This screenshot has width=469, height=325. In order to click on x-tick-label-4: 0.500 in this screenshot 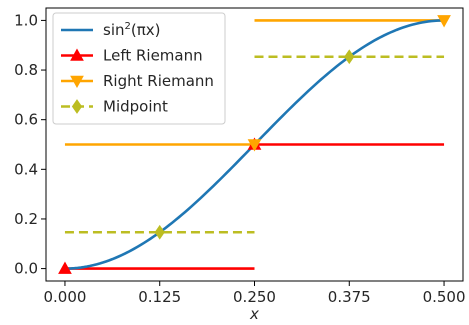, I will do `click(444, 297)`.